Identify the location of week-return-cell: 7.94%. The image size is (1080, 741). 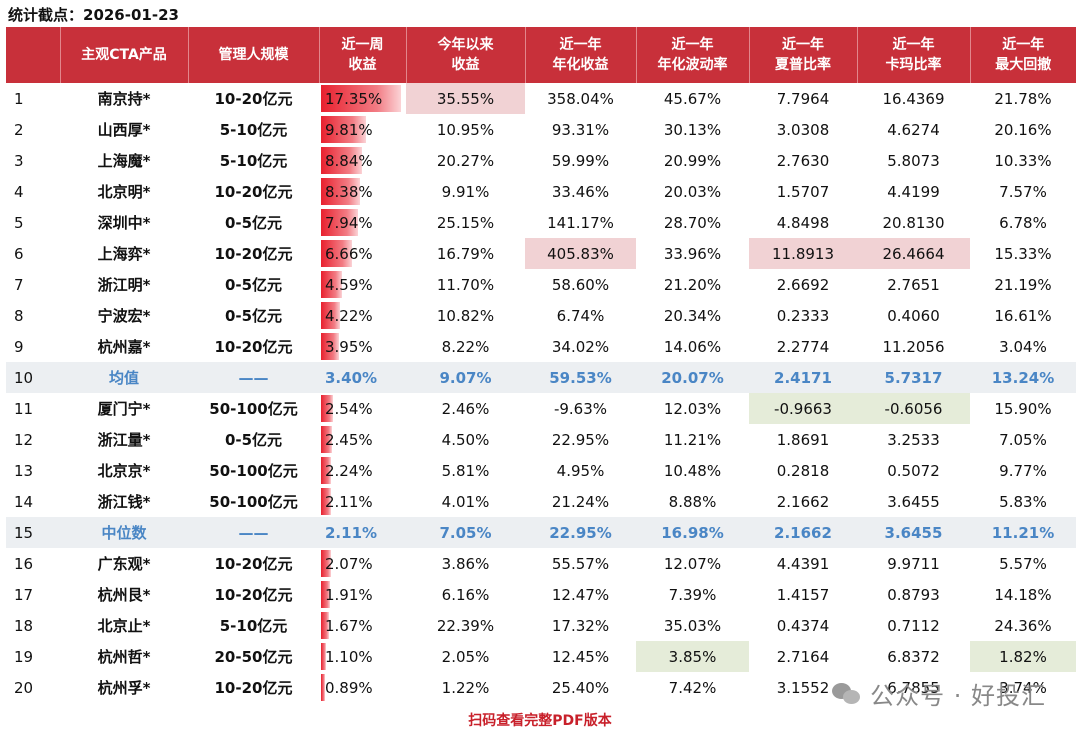
(362, 222).